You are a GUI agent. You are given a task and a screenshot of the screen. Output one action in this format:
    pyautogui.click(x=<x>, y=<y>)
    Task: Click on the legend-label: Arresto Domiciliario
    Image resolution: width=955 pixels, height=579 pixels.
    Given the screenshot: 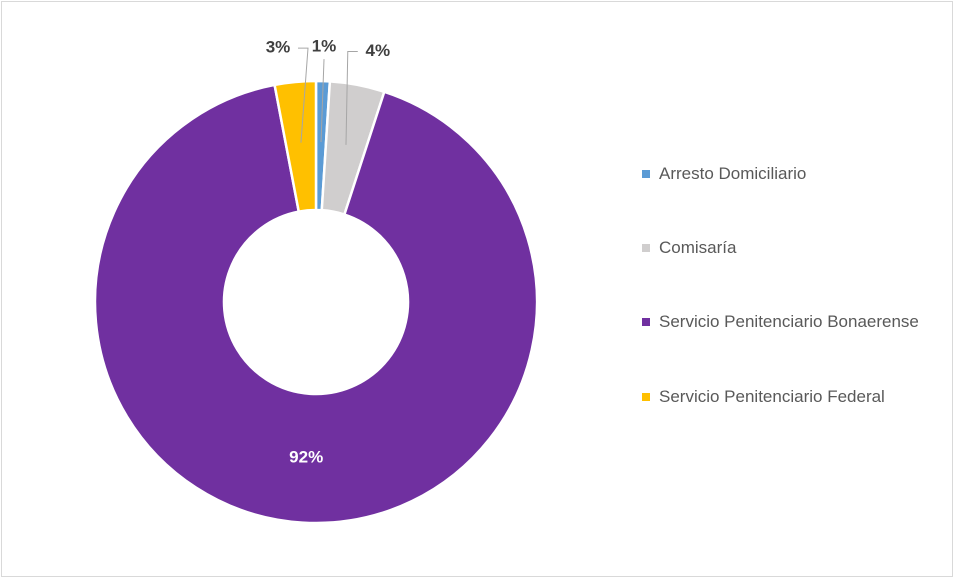 What is the action you would take?
    pyautogui.click(x=733, y=173)
    